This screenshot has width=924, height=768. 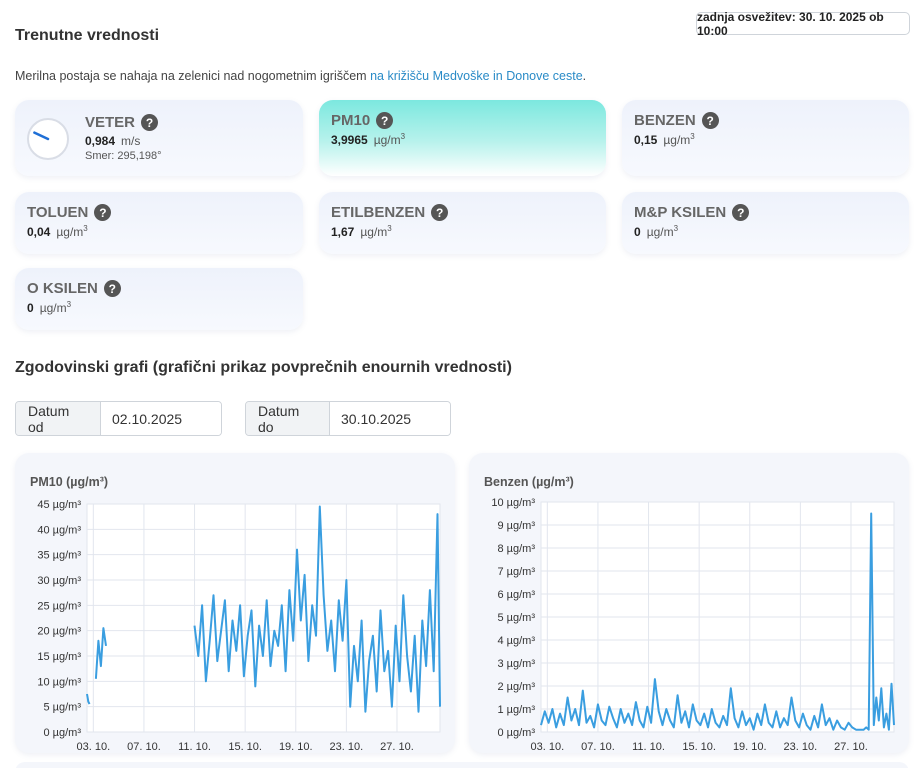 I want to click on card-toluen: TOLUEN? 0,04 µg/m3, so click(x=159, y=223).